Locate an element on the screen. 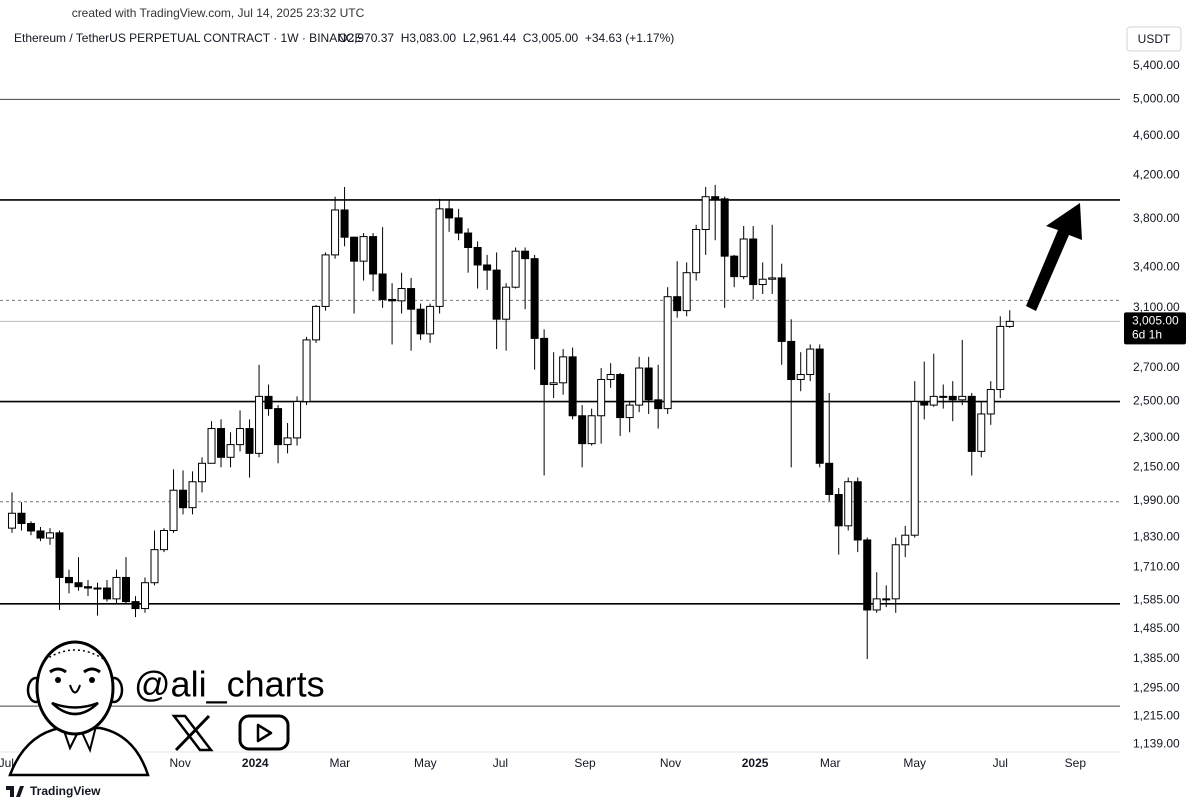  y-tick-label: 3,100.00 is located at coordinates (1156, 307).